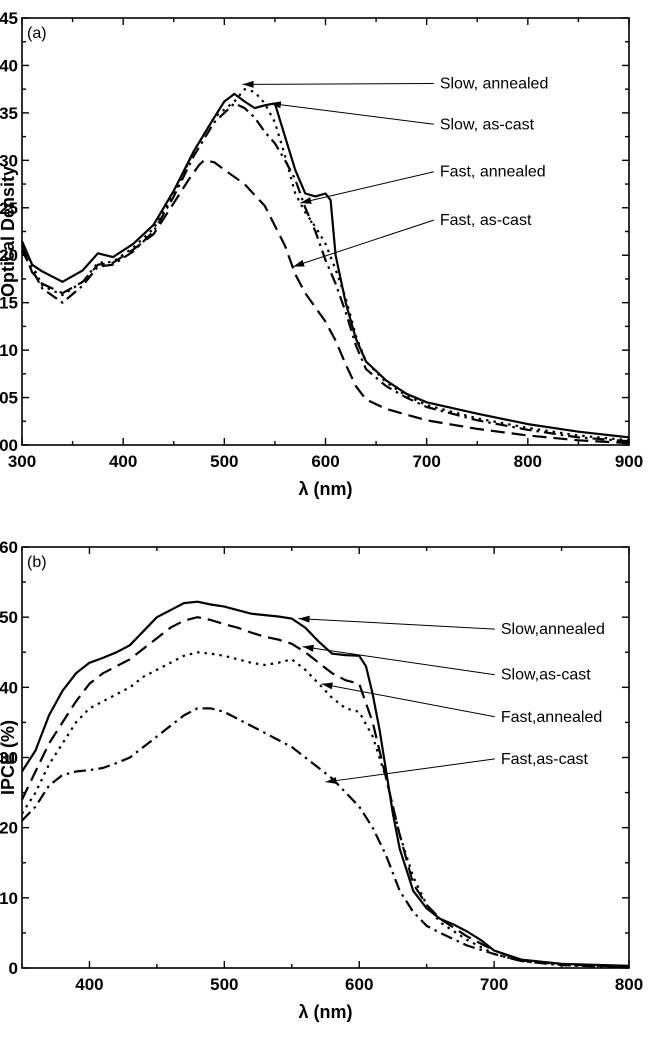  Describe the element at coordinates (9, 208) in the screenshot. I see `y-tick-label: 0.25` at that location.